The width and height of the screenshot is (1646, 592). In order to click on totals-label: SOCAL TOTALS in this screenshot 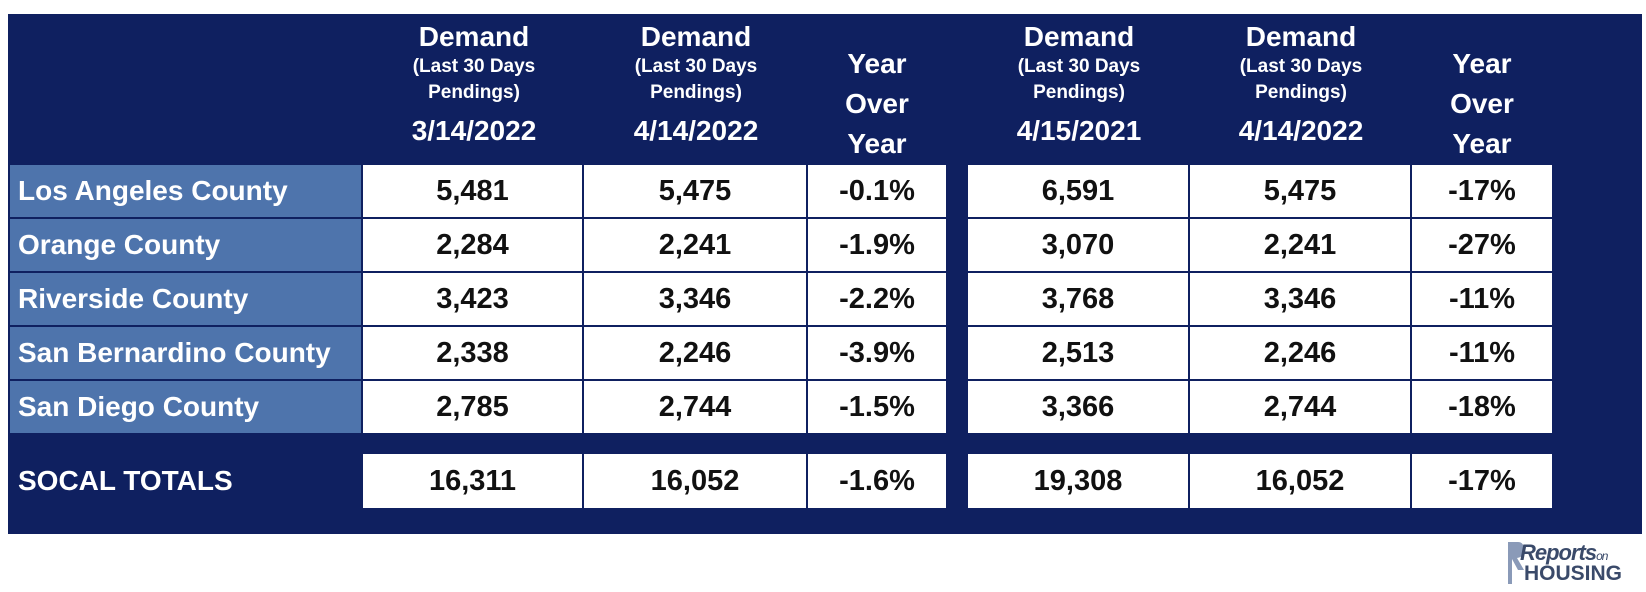, I will do `click(125, 480)`.